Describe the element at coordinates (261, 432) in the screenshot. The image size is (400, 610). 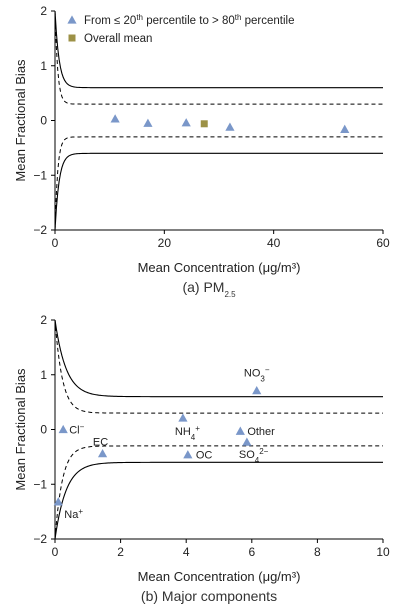
I see `point-label-other: Other` at that location.